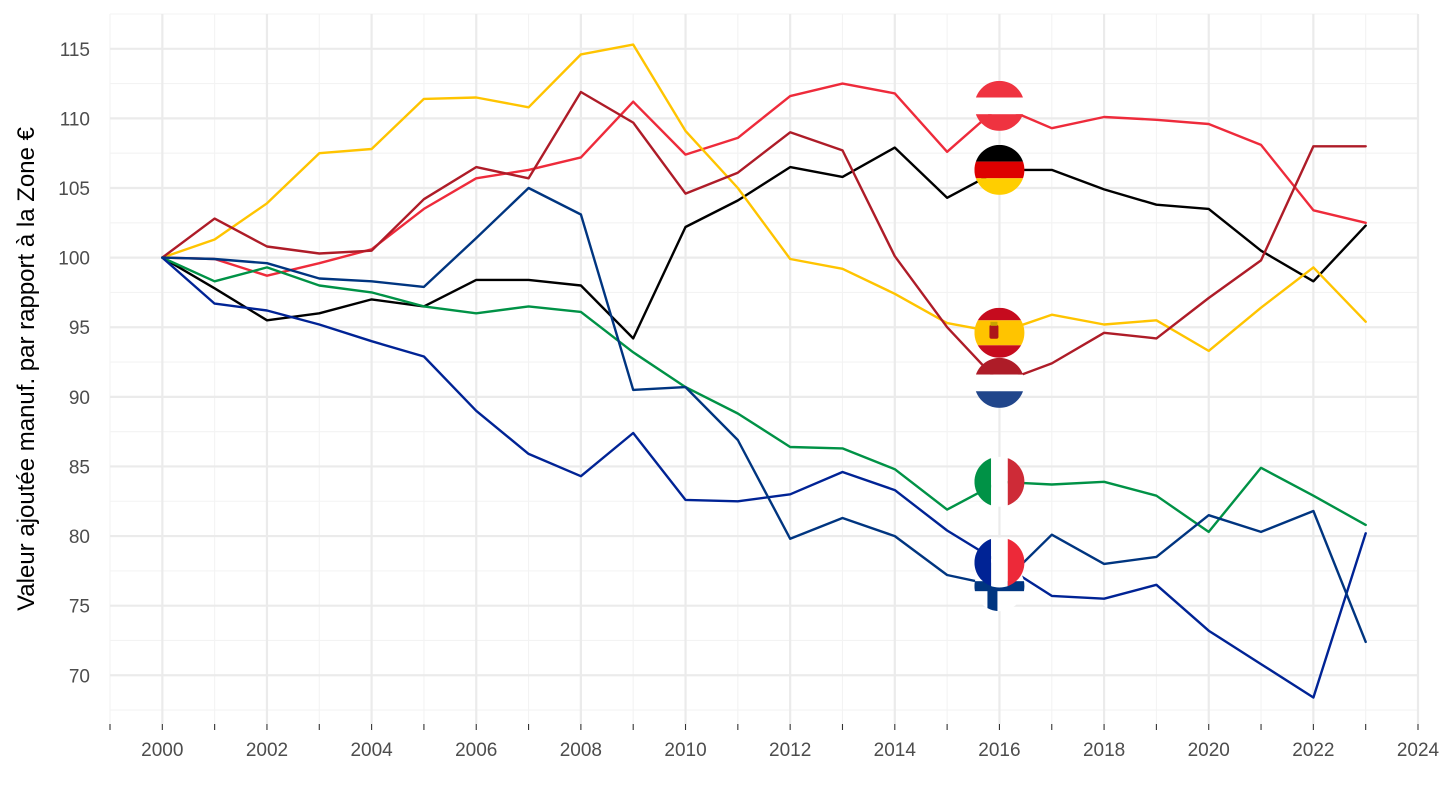  I want to click on netherlands-flag-icon, so click(999, 382).